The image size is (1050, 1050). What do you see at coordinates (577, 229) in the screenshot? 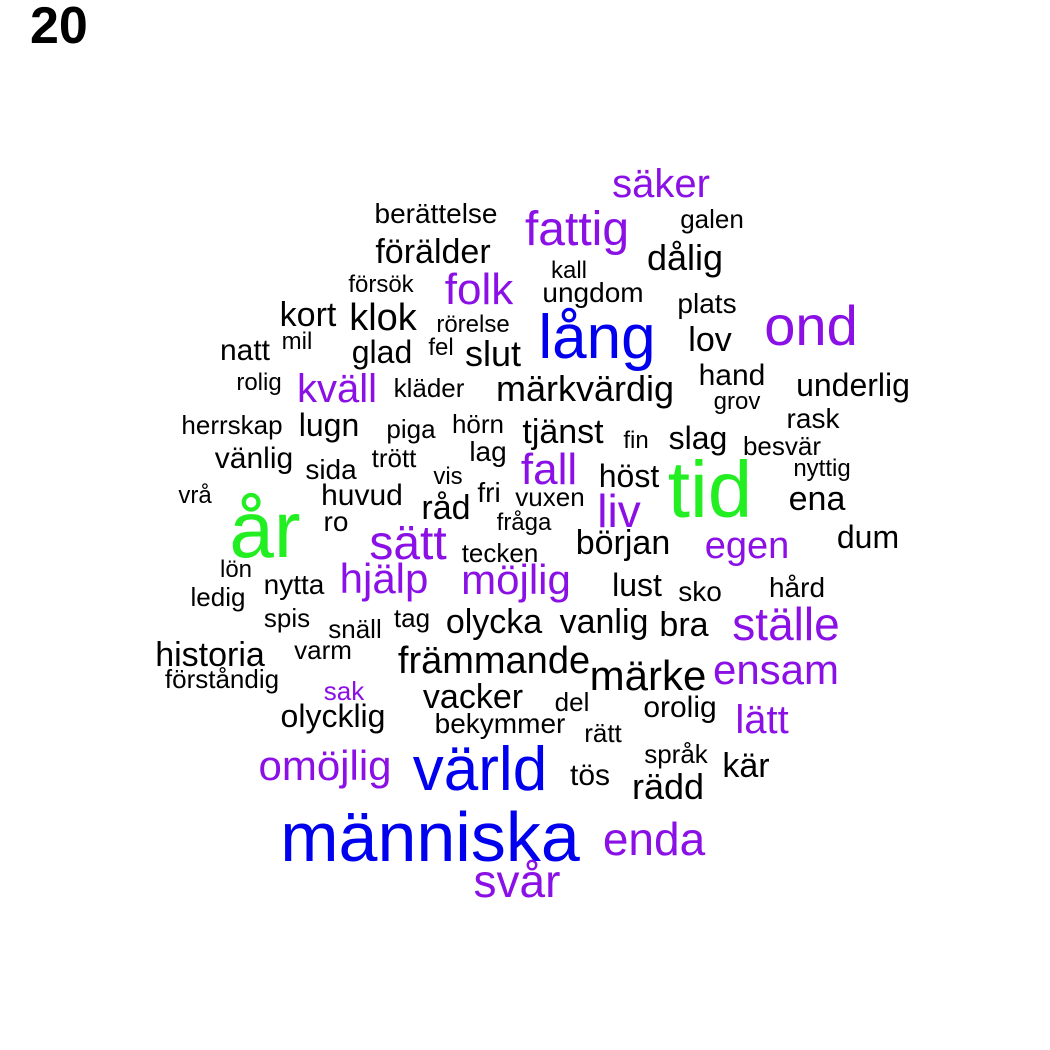
I see `word-2: fattig` at bounding box center [577, 229].